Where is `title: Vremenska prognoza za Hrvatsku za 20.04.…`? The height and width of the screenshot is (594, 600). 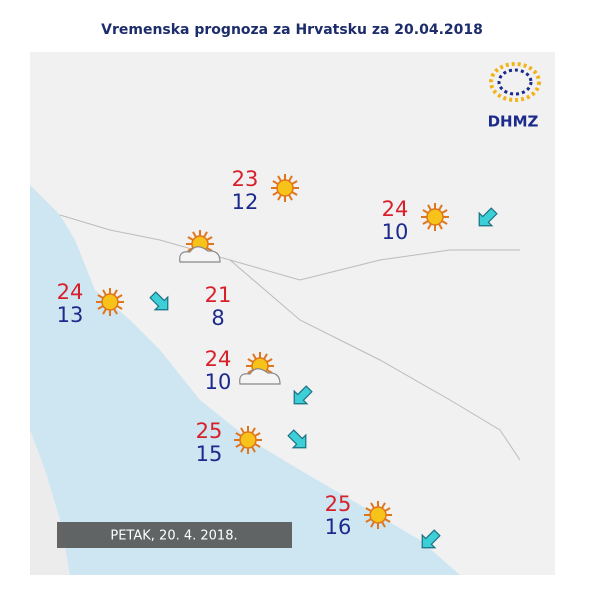
title: Vremenska prognoza za Hrvatsku za 20.04.… is located at coordinates (292, 30).